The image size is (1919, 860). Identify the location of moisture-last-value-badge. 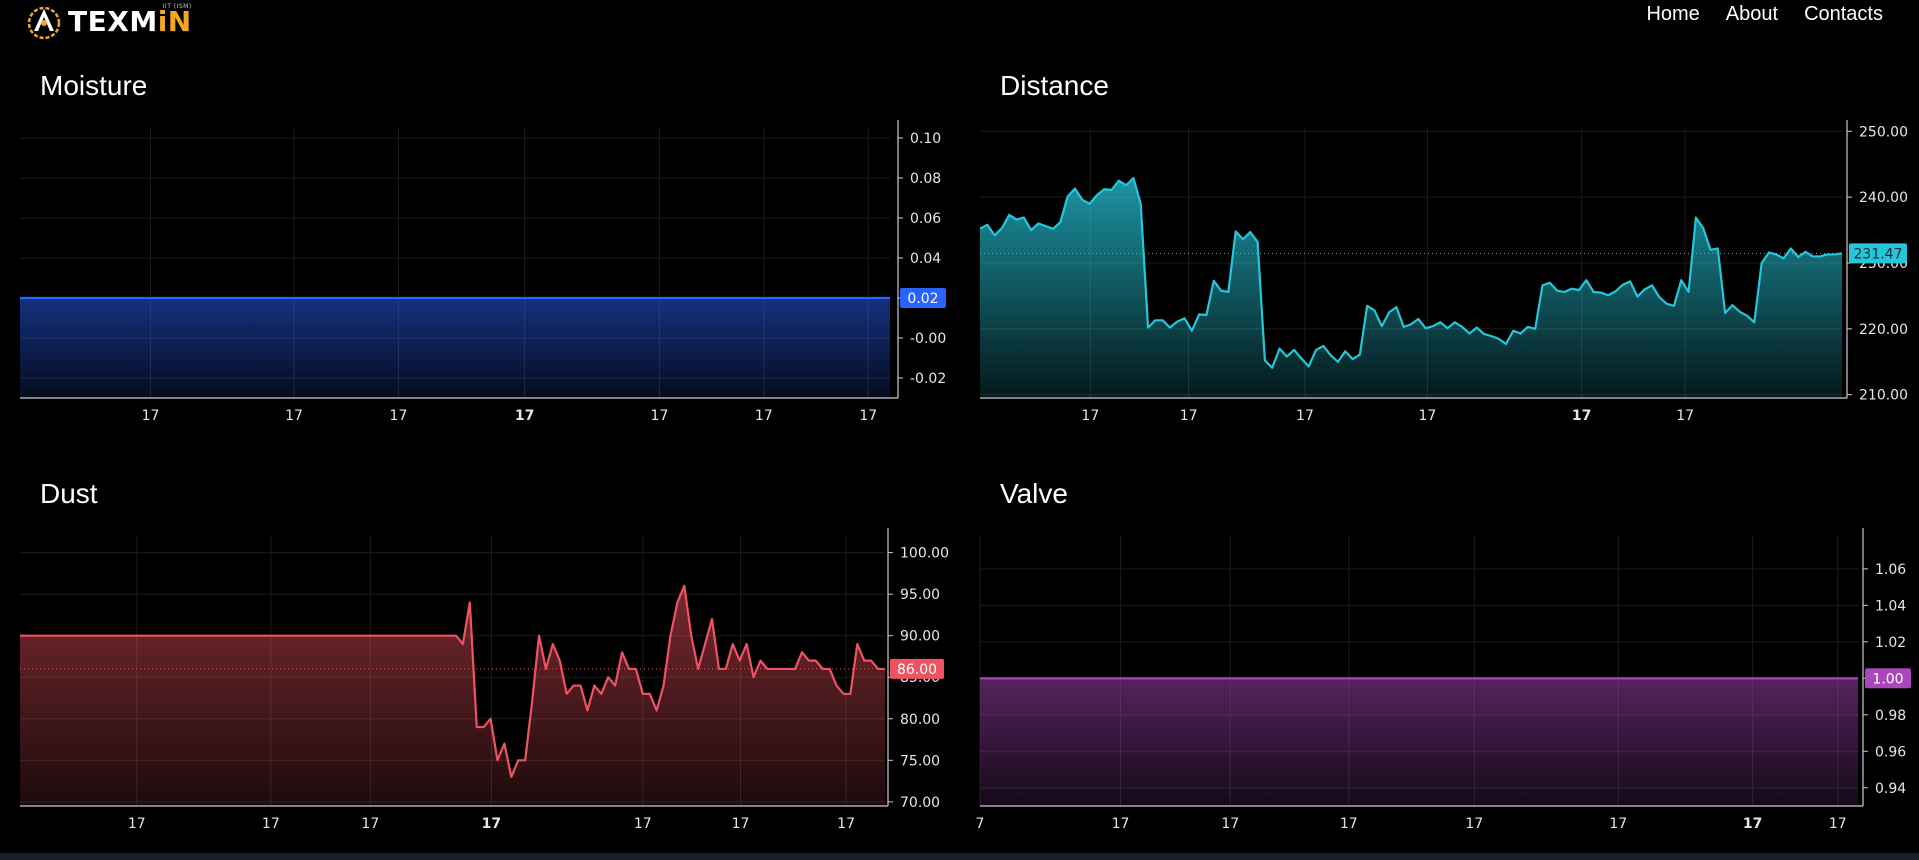
(923, 298).